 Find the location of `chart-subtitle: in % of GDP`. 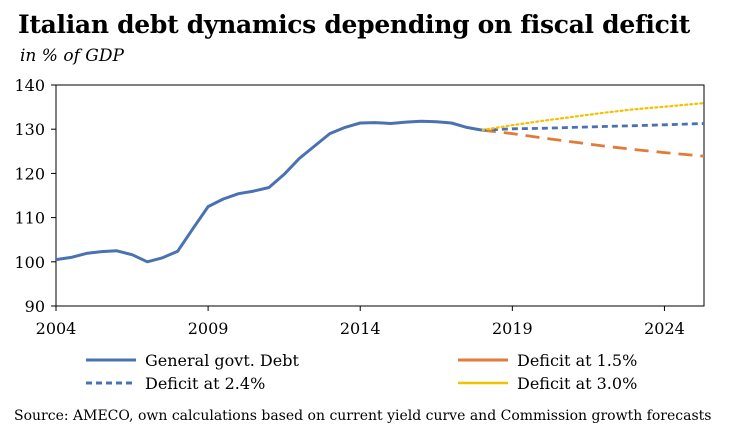

chart-subtitle: in % of GDP is located at coordinates (72, 56).